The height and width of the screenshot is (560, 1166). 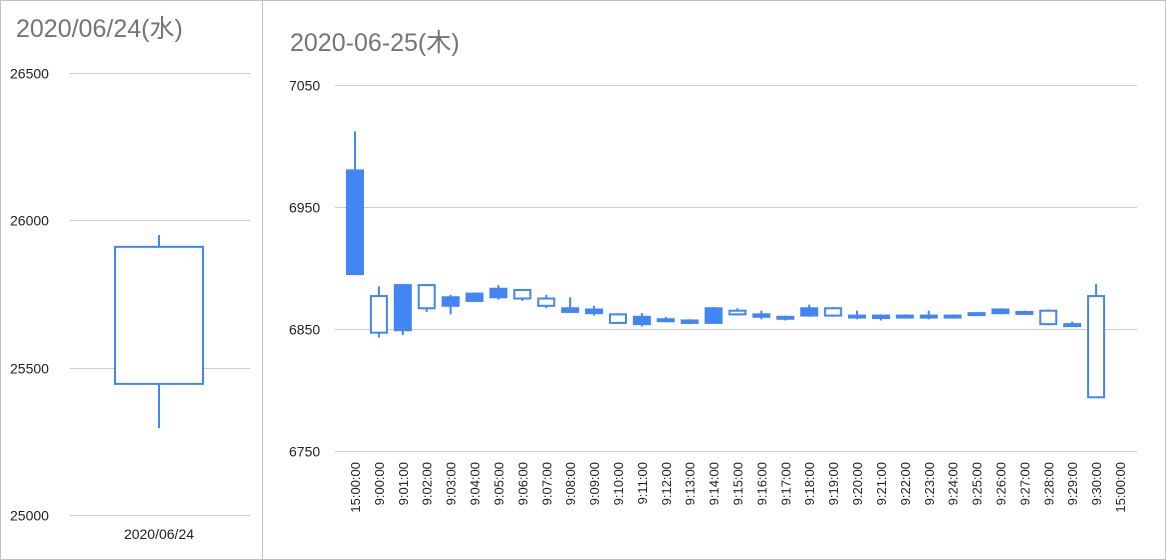 I want to click on x-tick-label: 9:21:00, so click(x=881, y=483).